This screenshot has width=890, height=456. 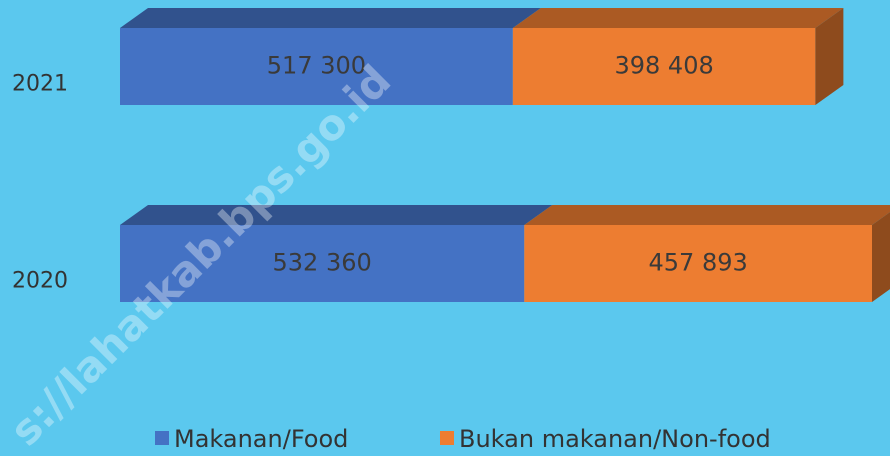 I want to click on category-label: 2021, so click(x=40, y=84).